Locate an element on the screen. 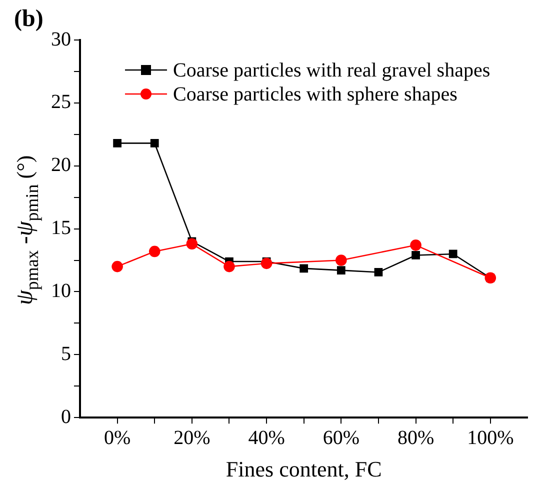 The height and width of the screenshot is (488, 534). legend-label: Coarse particles with sphere shapes is located at coordinates (315, 94).